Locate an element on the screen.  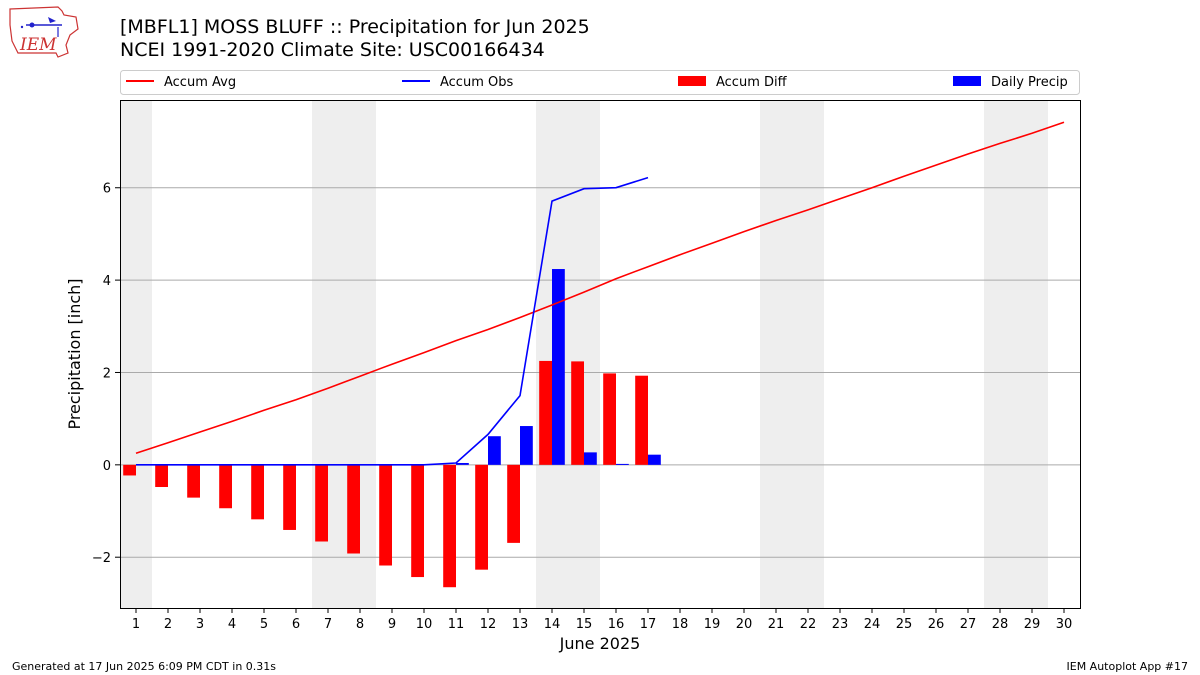
x-tick-label: 6 is located at coordinates (296, 624).